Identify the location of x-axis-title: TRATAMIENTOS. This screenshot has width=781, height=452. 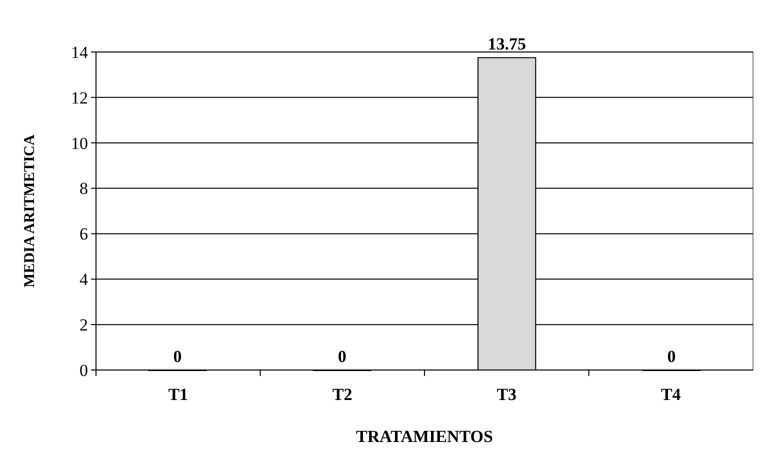
(424, 436).